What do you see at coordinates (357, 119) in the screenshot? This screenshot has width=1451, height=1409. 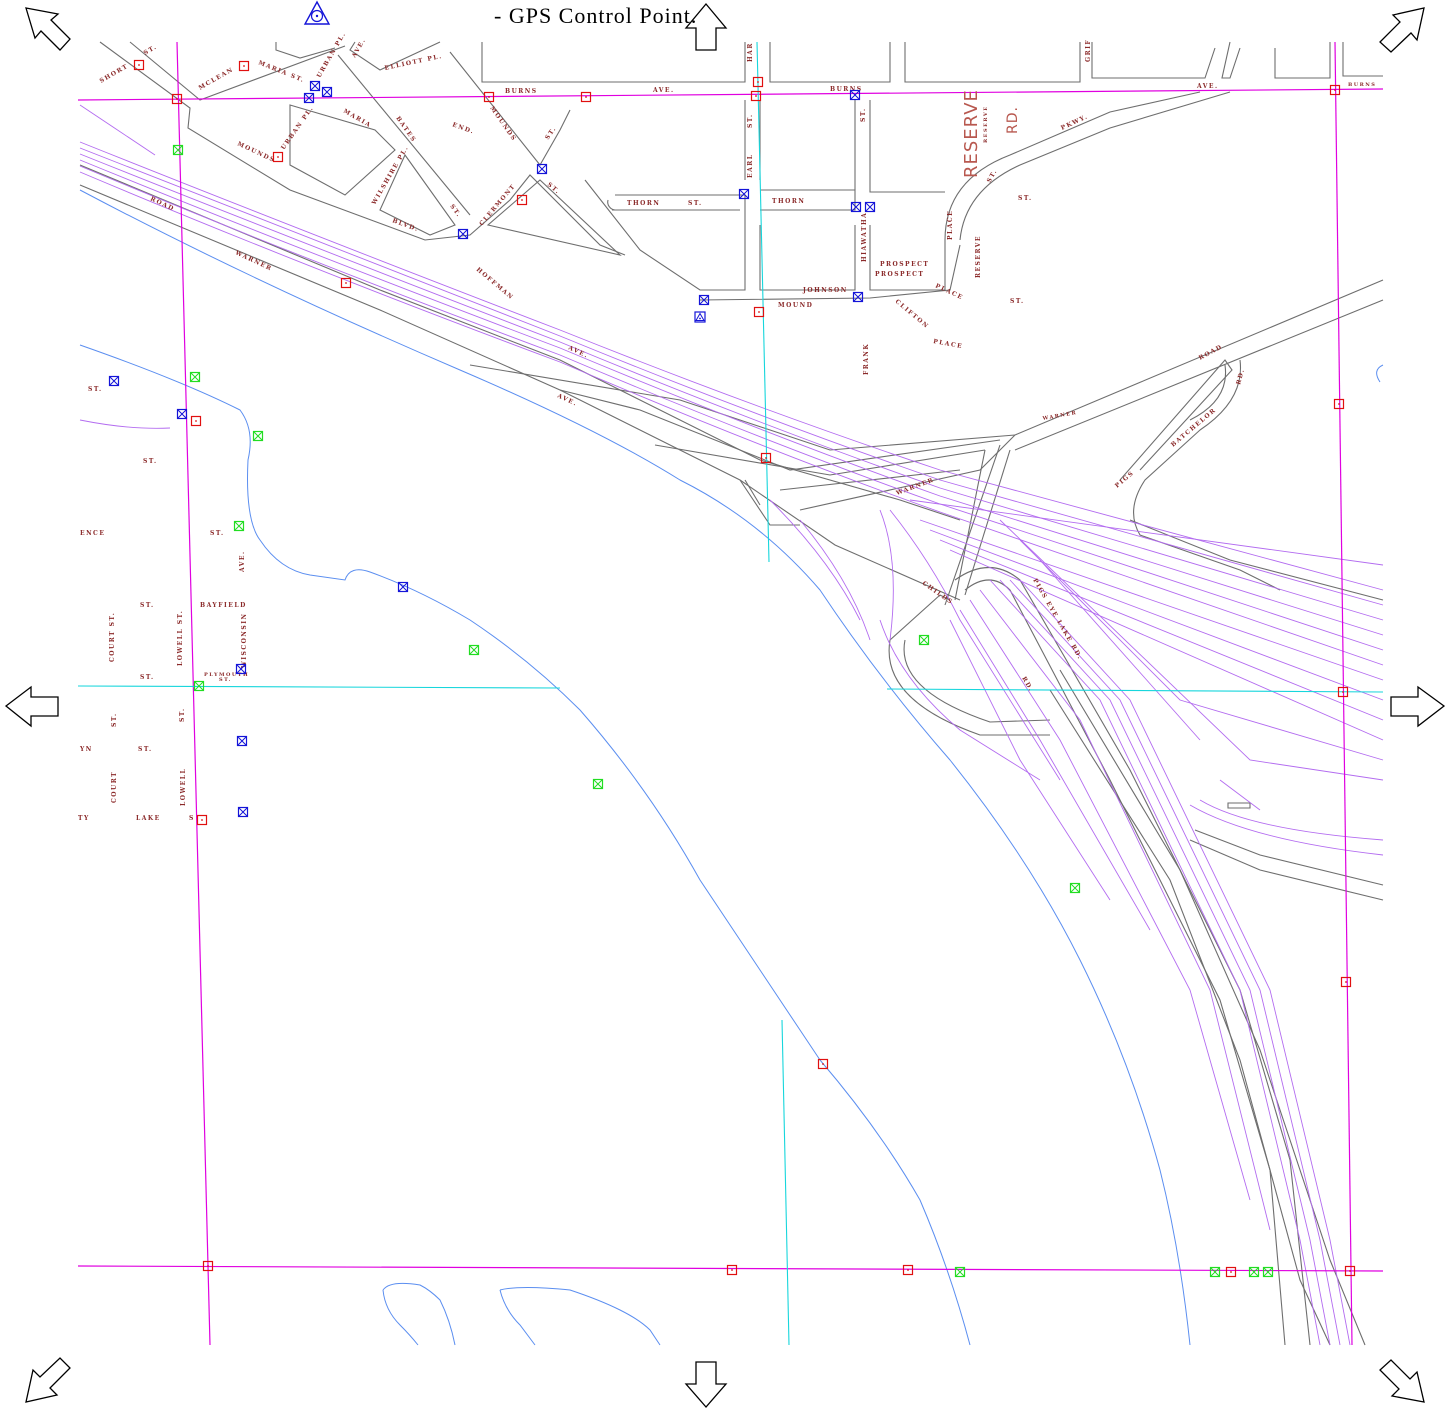 I see `svg-text: MARIA` at bounding box center [357, 119].